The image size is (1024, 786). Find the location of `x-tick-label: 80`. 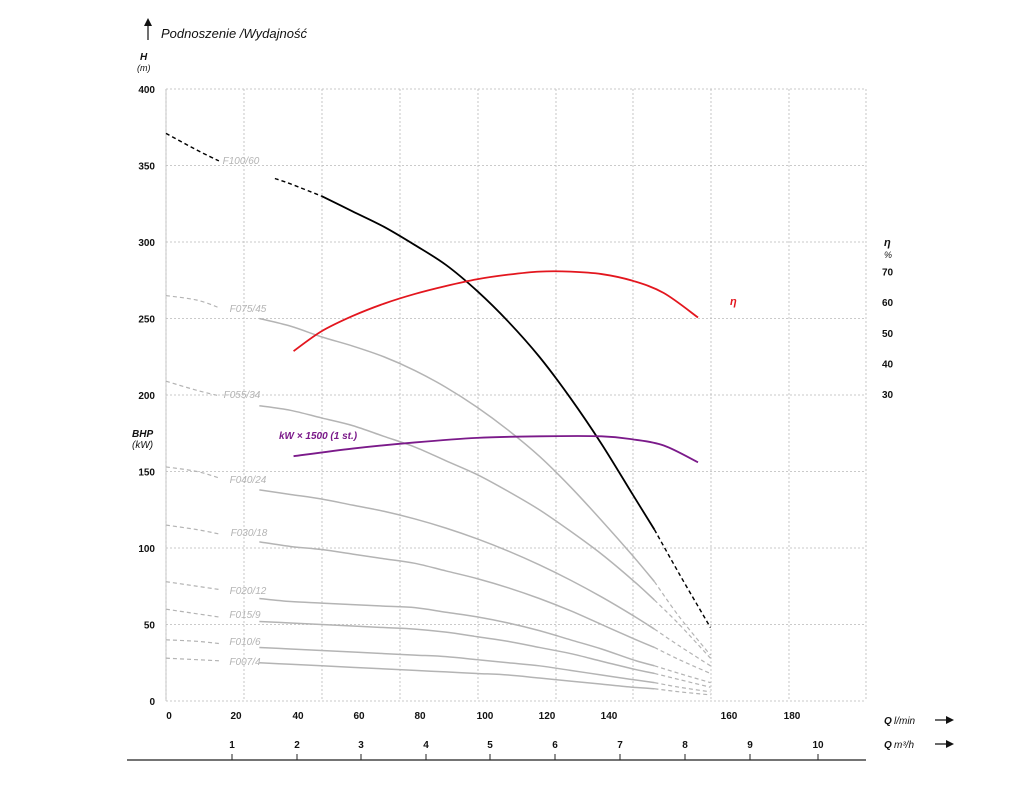

x-tick-label: 80 is located at coordinates (420, 716).